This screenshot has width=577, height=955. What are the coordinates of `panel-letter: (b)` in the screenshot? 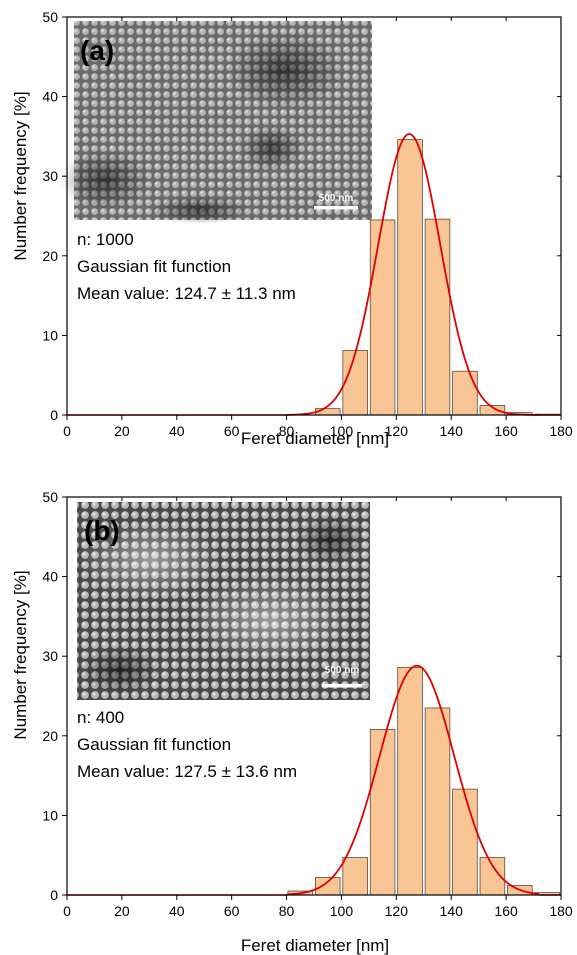 It's located at (102, 530).